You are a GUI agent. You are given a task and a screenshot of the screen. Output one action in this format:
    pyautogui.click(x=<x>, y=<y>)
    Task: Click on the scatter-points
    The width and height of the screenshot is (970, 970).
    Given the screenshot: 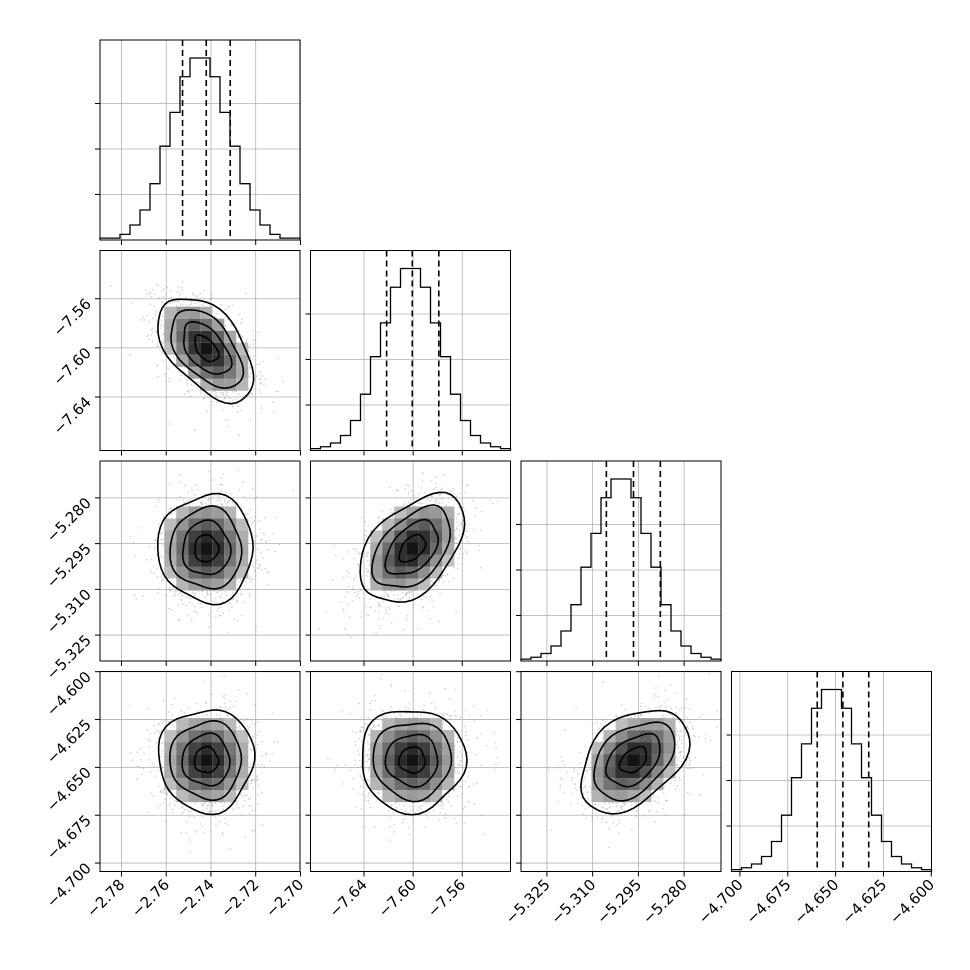 What is the action you would take?
    pyautogui.click(x=413, y=757)
    